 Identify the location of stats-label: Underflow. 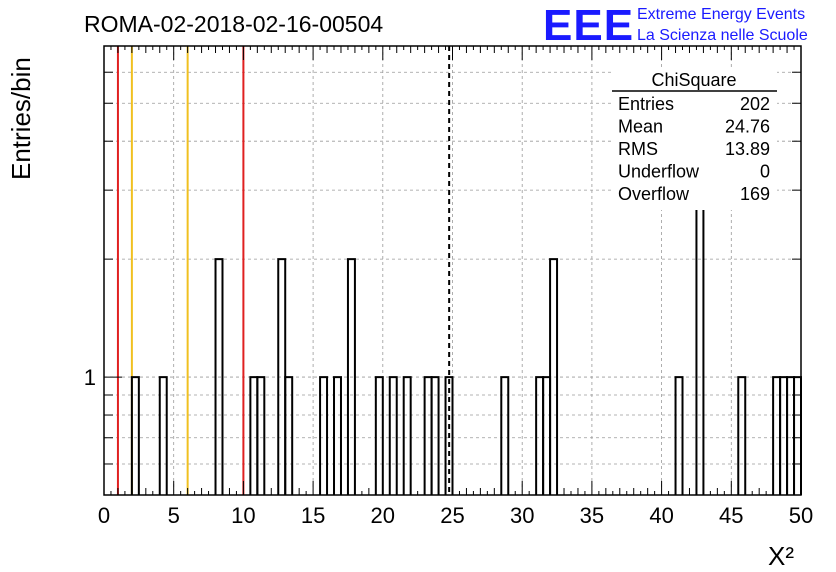
(659, 172).